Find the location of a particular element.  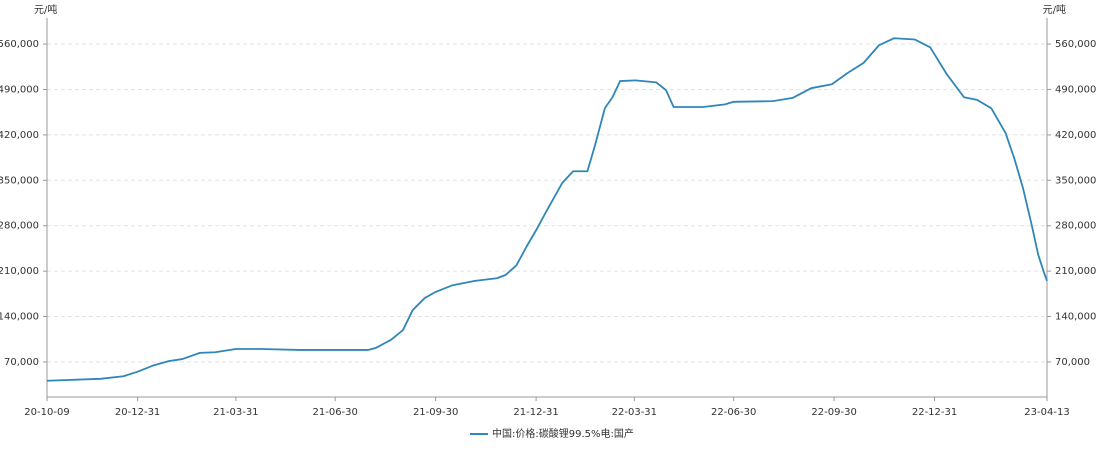

y-tick-label: 280,000 is located at coordinates (19, 226).